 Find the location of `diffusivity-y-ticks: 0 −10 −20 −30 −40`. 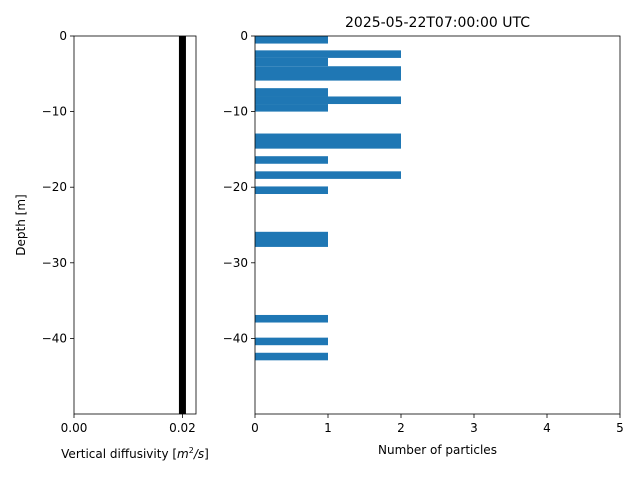

diffusivity-y-ticks: 0 −10 −20 −30 −40 is located at coordinates (58, 187).